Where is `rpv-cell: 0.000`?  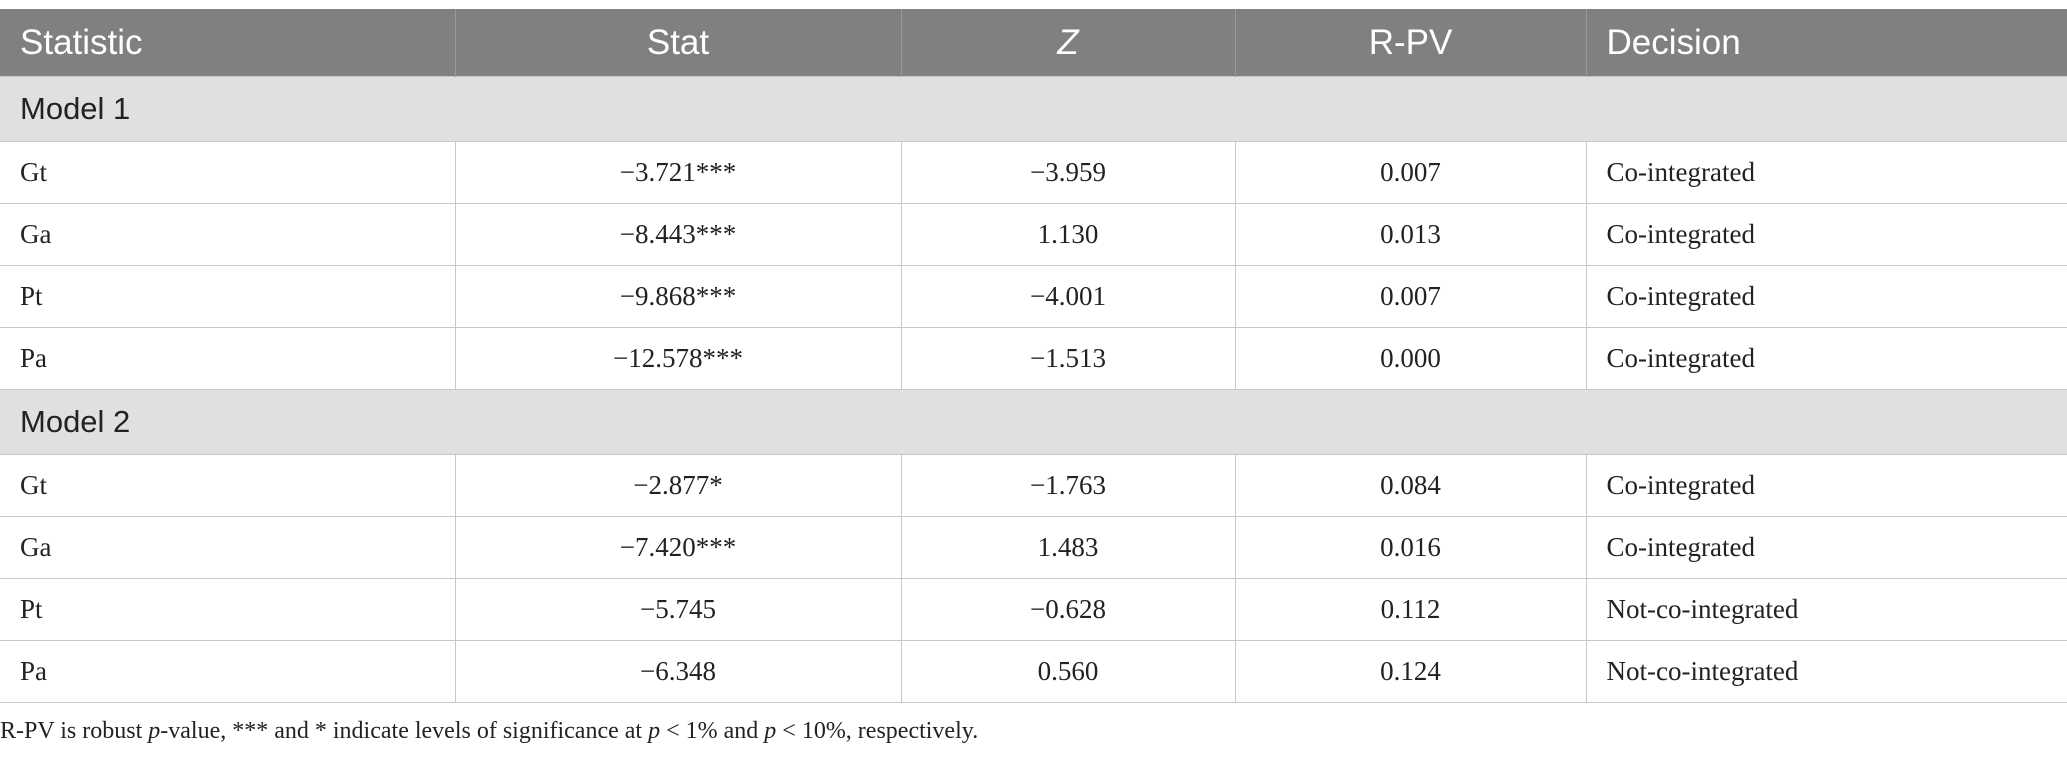 rpv-cell: 0.000 is located at coordinates (1410, 358).